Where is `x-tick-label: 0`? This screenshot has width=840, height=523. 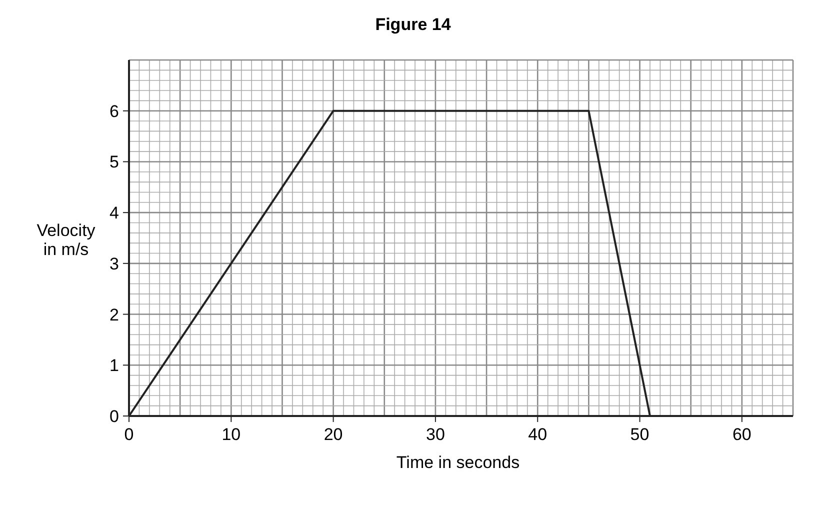
x-tick-label: 0 is located at coordinates (129, 434).